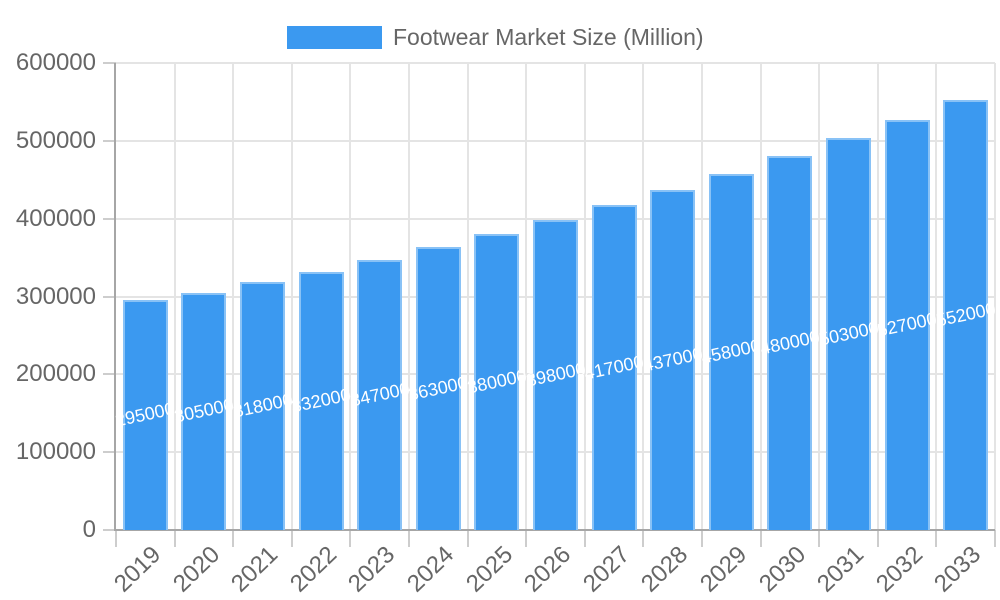 This screenshot has width=1000, height=600. What do you see at coordinates (899, 569) in the screenshot?
I see `x-axis-label-2032: 2032` at bounding box center [899, 569].